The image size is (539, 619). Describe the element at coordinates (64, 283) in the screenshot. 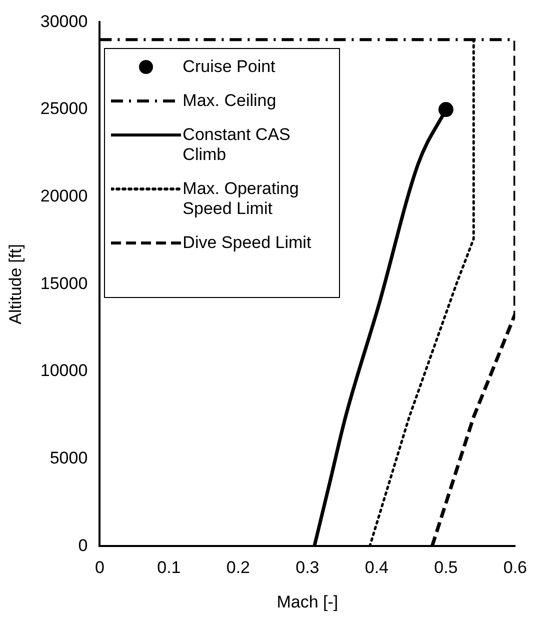

I see `y-tick-label: 15000` at that location.